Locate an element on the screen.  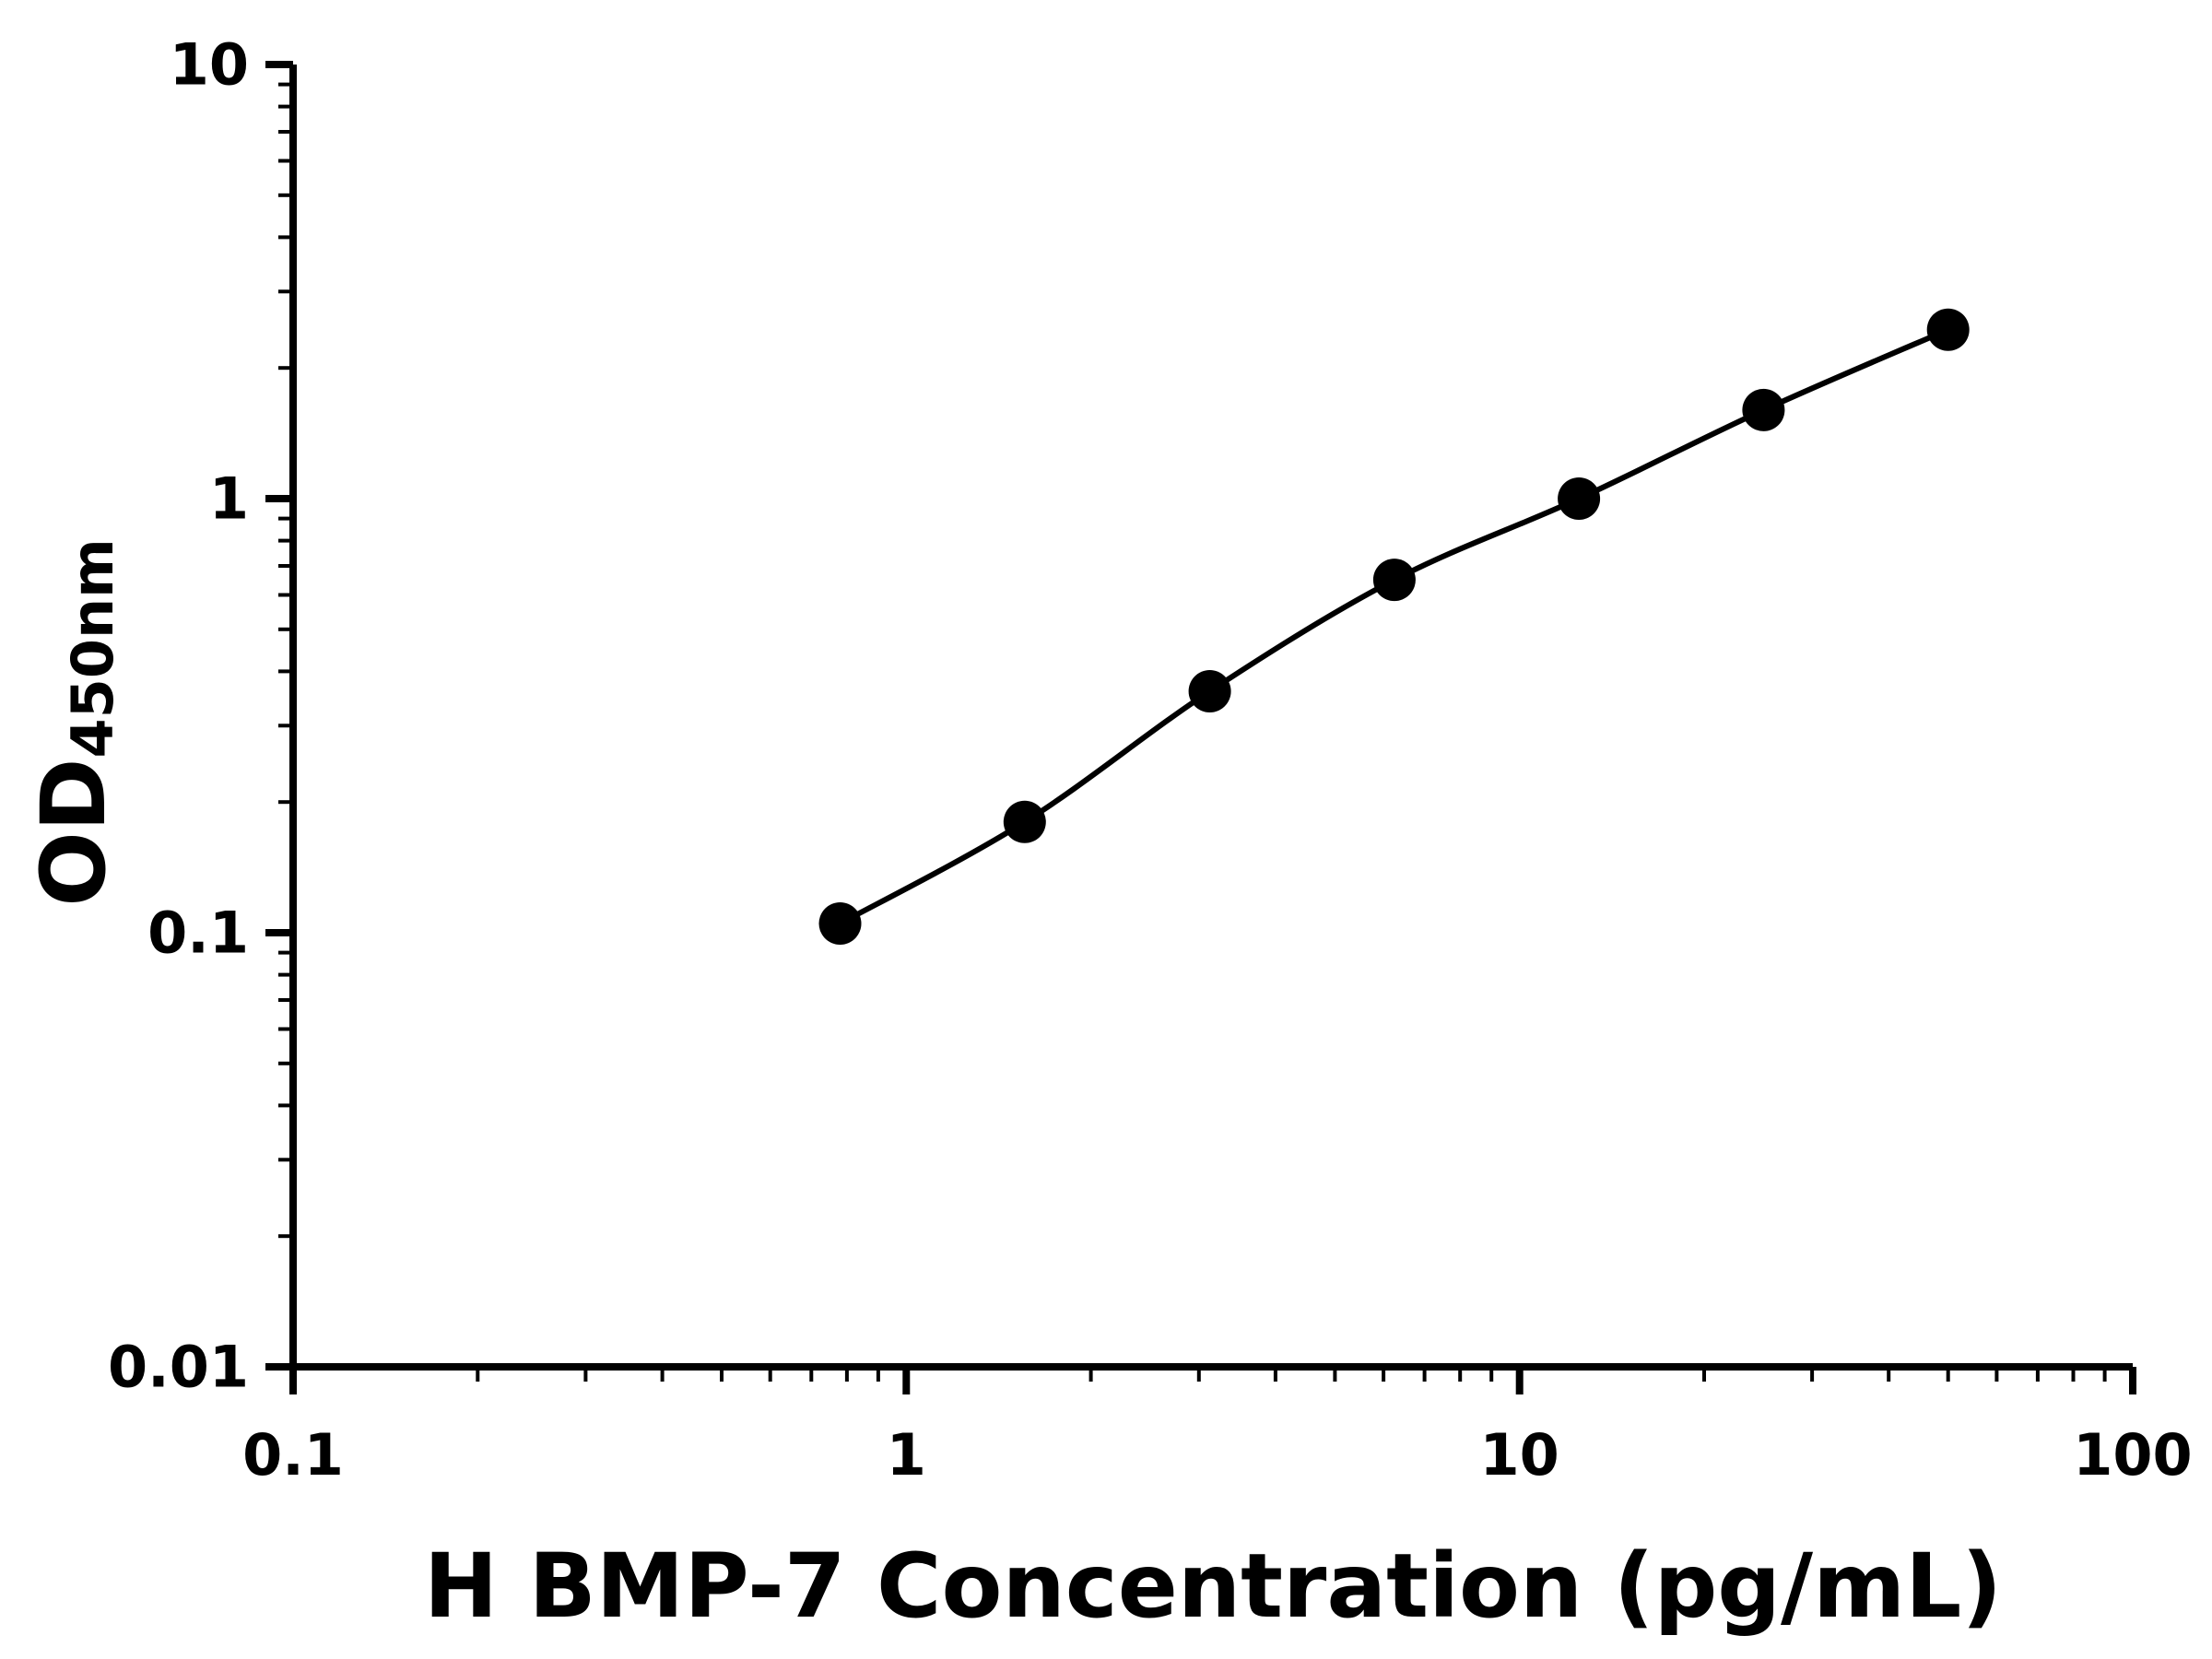
y-tick-label: 0.01 is located at coordinates (178, 1367).